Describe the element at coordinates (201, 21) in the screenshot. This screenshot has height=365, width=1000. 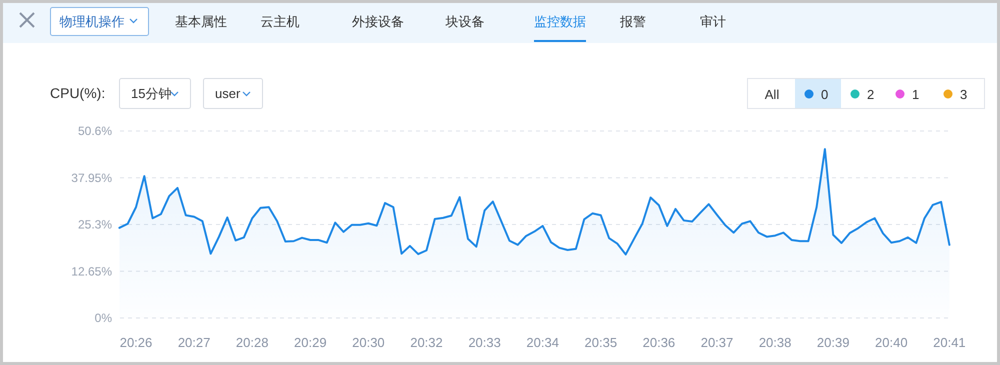
I see `text: 基本属性` at that location.